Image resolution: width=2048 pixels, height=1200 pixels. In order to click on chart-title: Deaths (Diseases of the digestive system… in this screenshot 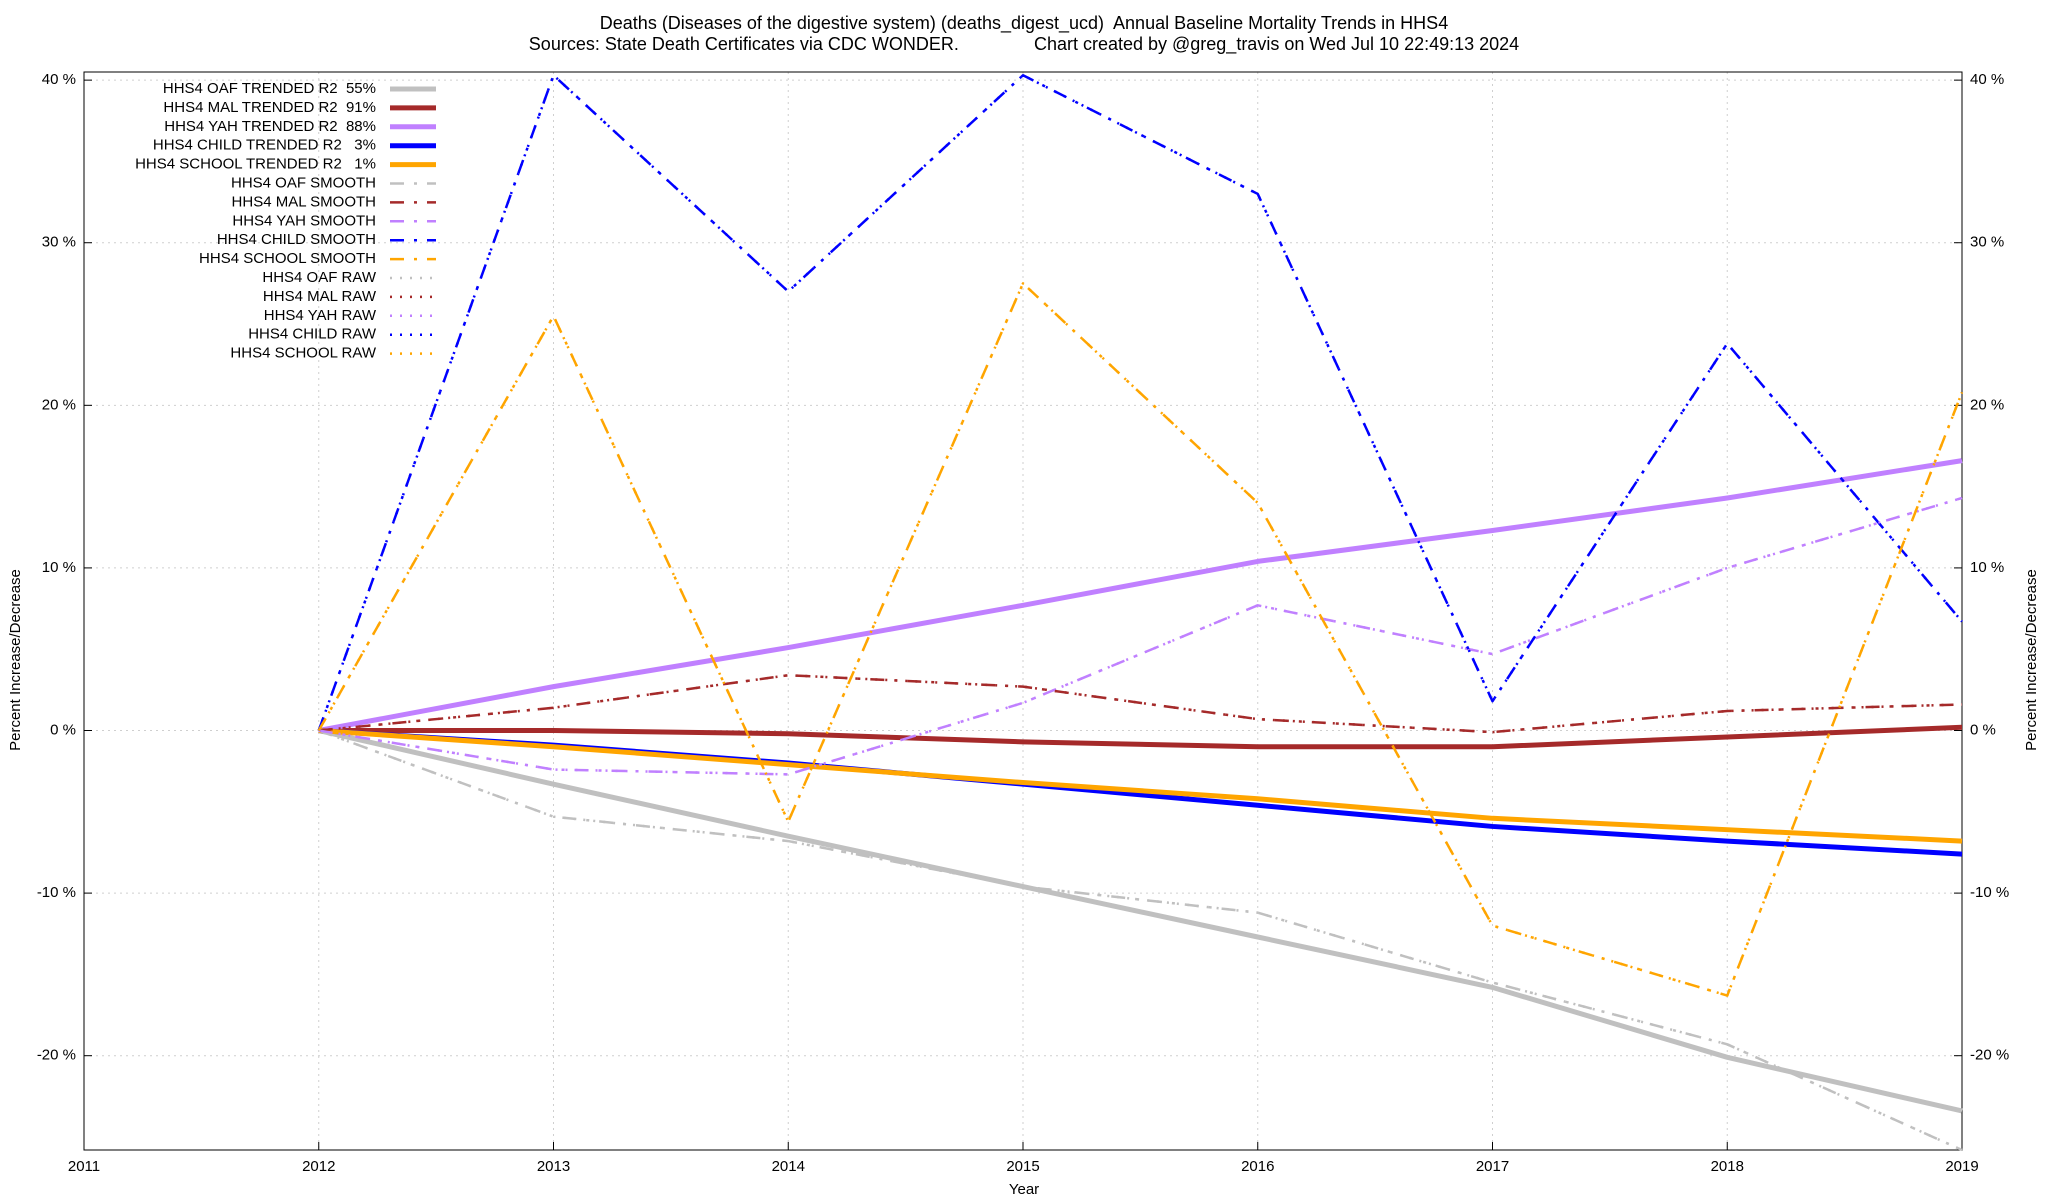, I will do `click(1024, 23)`.